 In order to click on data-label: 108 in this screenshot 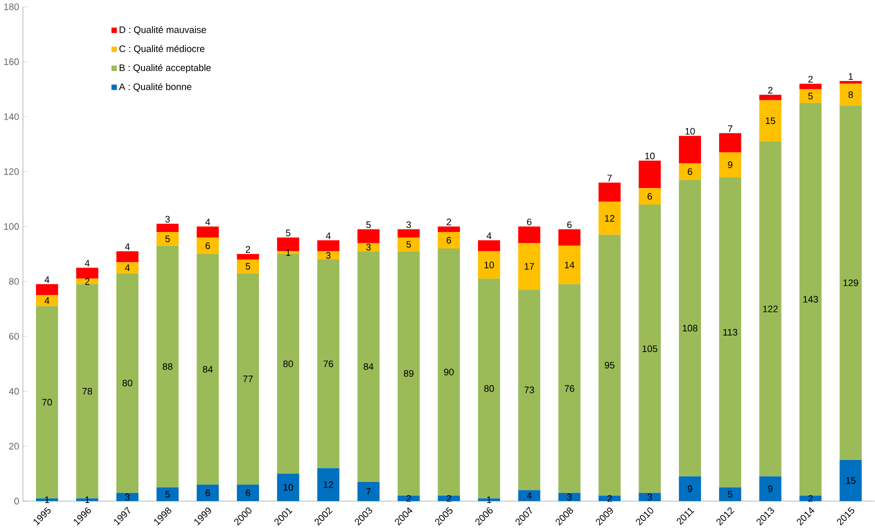, I will do `click(690, 328)`.